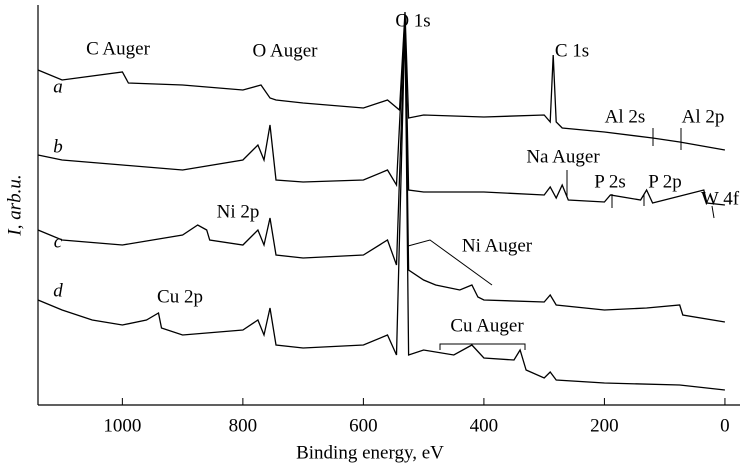  Describe the element at coordinates (243, 425) in the screenshot. I see `x-tick-label: 800` at that location.